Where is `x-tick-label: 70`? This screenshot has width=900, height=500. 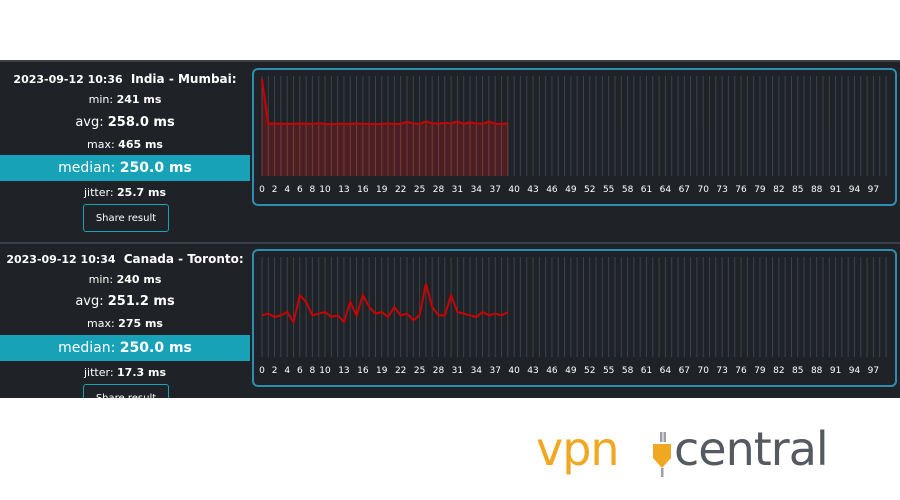
x-tick-label: 70 is located at coordinates (703, 190).